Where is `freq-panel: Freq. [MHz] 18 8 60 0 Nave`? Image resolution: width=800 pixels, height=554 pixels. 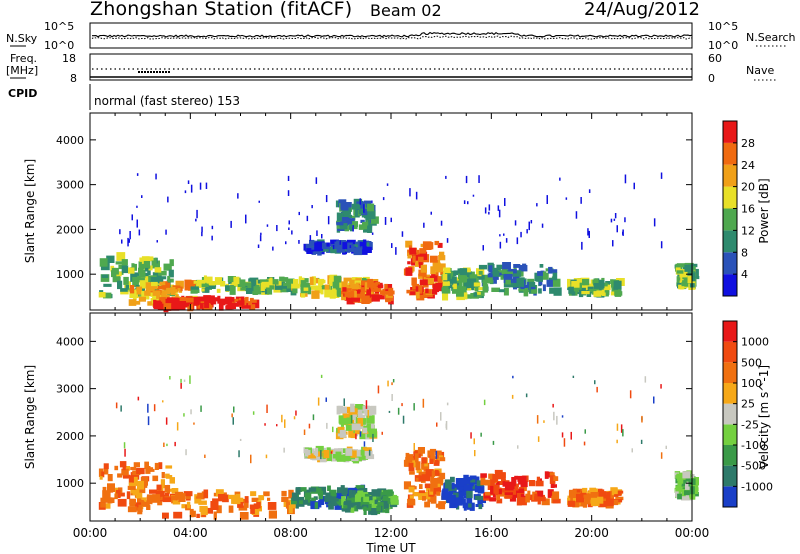 freq-panel: Freq. [MHz] 18 8 60 0 Nave is located at coordinates (391, 68).